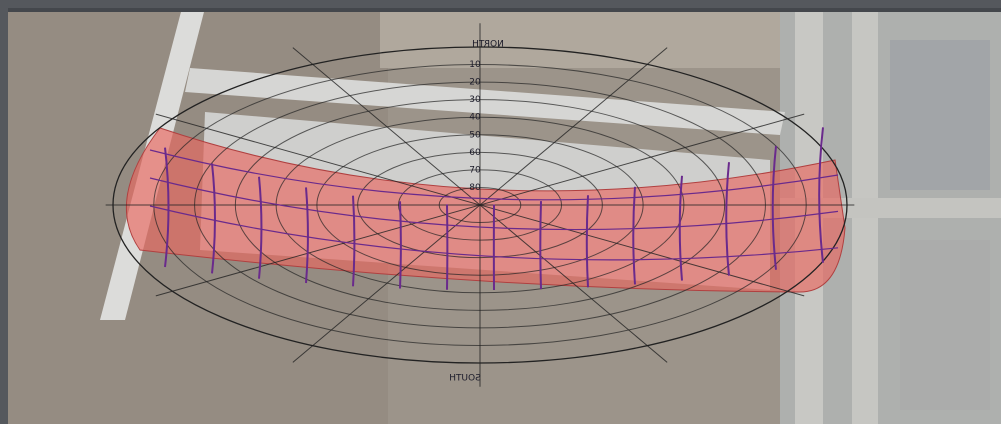 The width and height of the screenshot is (1001, 424). What do you see at coordinates (475, 188) in the screenshot?
I see `altitude-label: 80` at bounding box center [475, 188].